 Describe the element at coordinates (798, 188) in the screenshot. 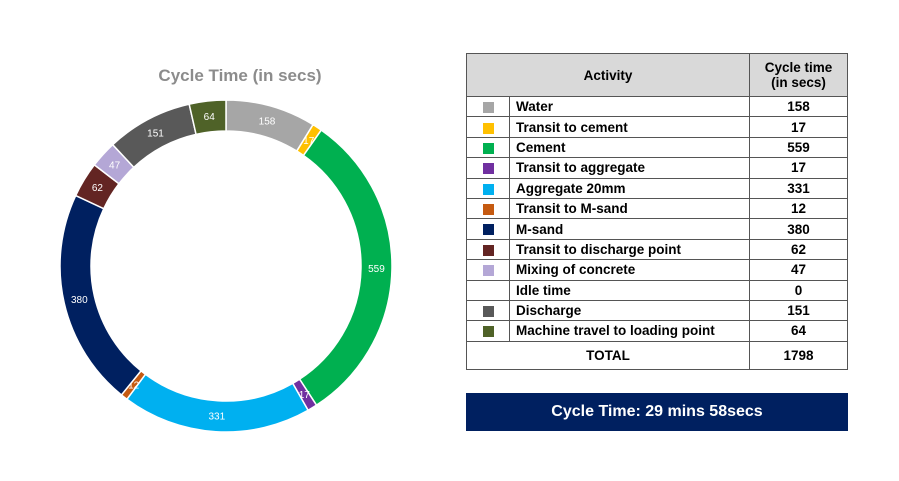

I see `activity-cycle-time: 331` at that location.